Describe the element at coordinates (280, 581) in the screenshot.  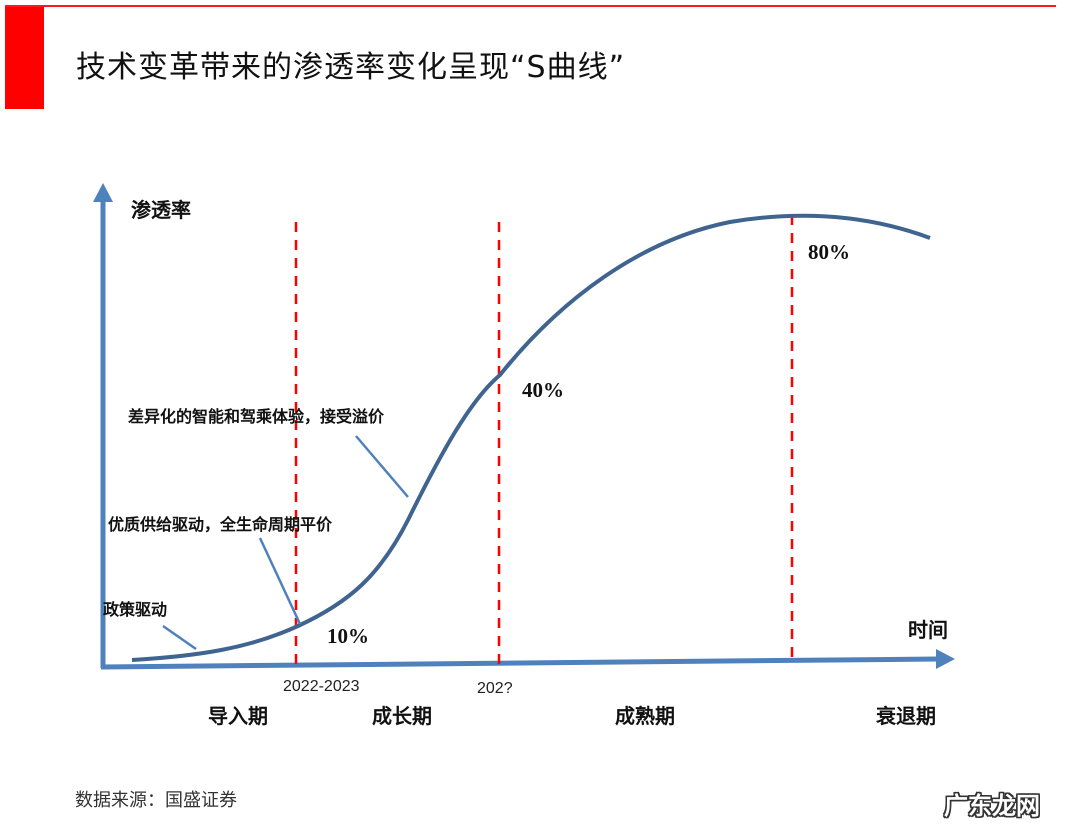
I see `leader-supply` at that location.